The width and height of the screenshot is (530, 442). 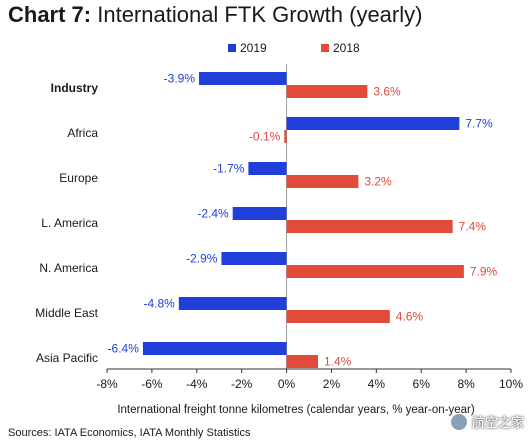 What do you see at coordinates (107, 384) in the screenshot?
I see `x-tick-label: -8%` at bounding box center [107, 384].